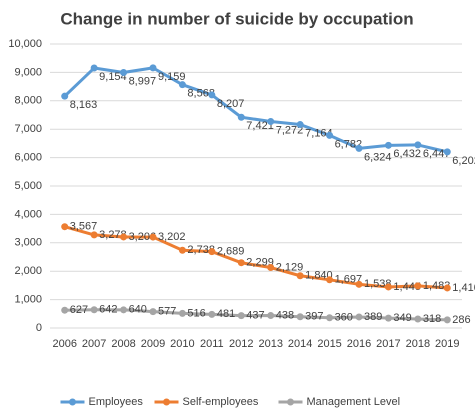  What do you see at coordinates (319, 133) in the screenshot?
I see `data-label: 7,164` at bounding box center [319, 133].